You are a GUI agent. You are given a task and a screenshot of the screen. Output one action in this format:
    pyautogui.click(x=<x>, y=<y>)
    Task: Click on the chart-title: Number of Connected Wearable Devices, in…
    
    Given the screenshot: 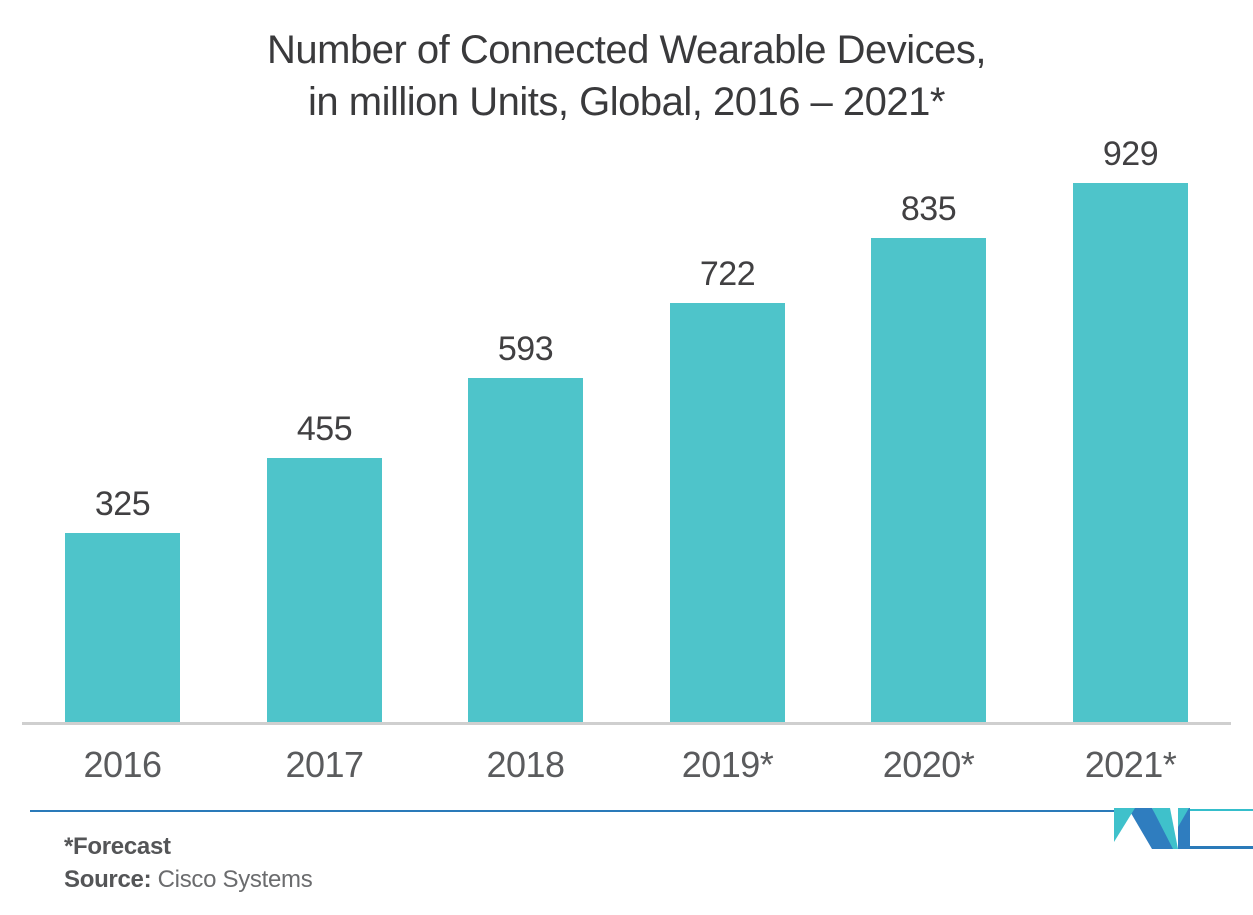 What is the action you would take?
    pyautogui.click(x=626, y=76)
    